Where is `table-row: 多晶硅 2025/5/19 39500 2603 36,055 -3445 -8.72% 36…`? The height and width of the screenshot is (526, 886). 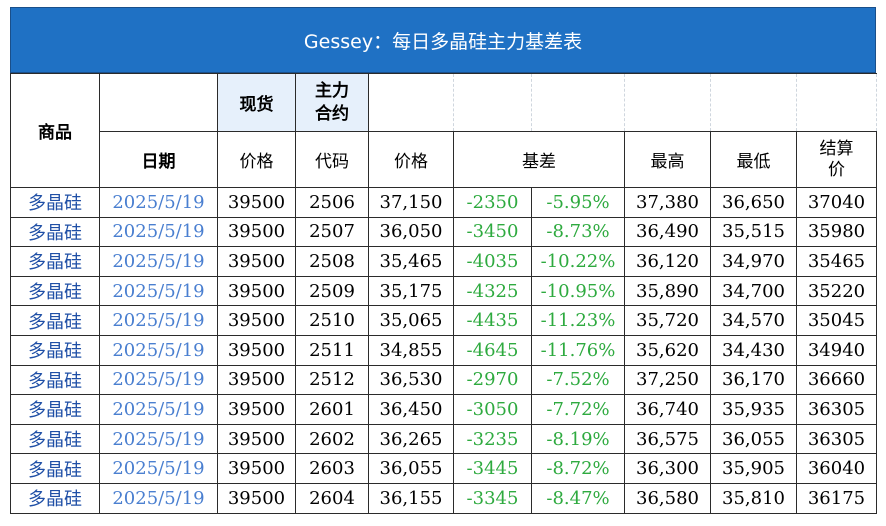 table-row: 多晶硅 2025/5/19 39500 2603 36,055 -3445 -8.72% 36… is located at coordinates (443, 468).